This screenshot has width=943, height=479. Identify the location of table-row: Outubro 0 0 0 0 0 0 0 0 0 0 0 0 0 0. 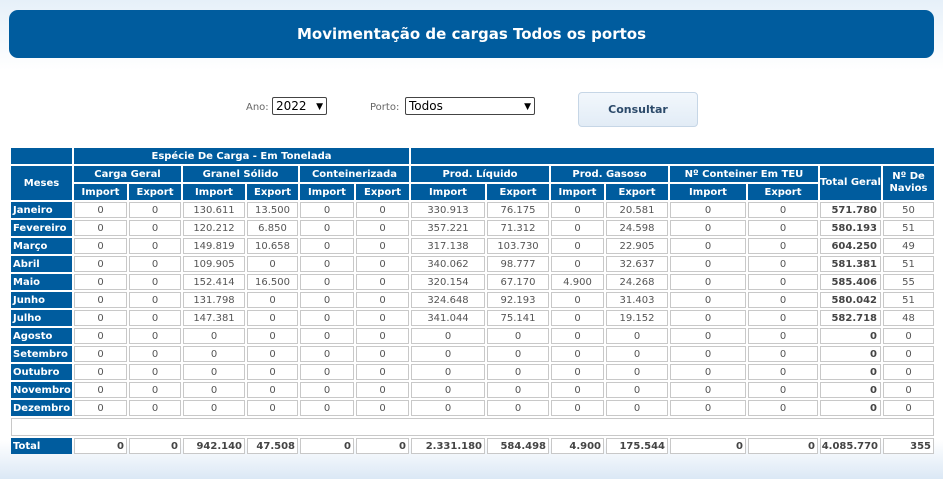
(472, 372).